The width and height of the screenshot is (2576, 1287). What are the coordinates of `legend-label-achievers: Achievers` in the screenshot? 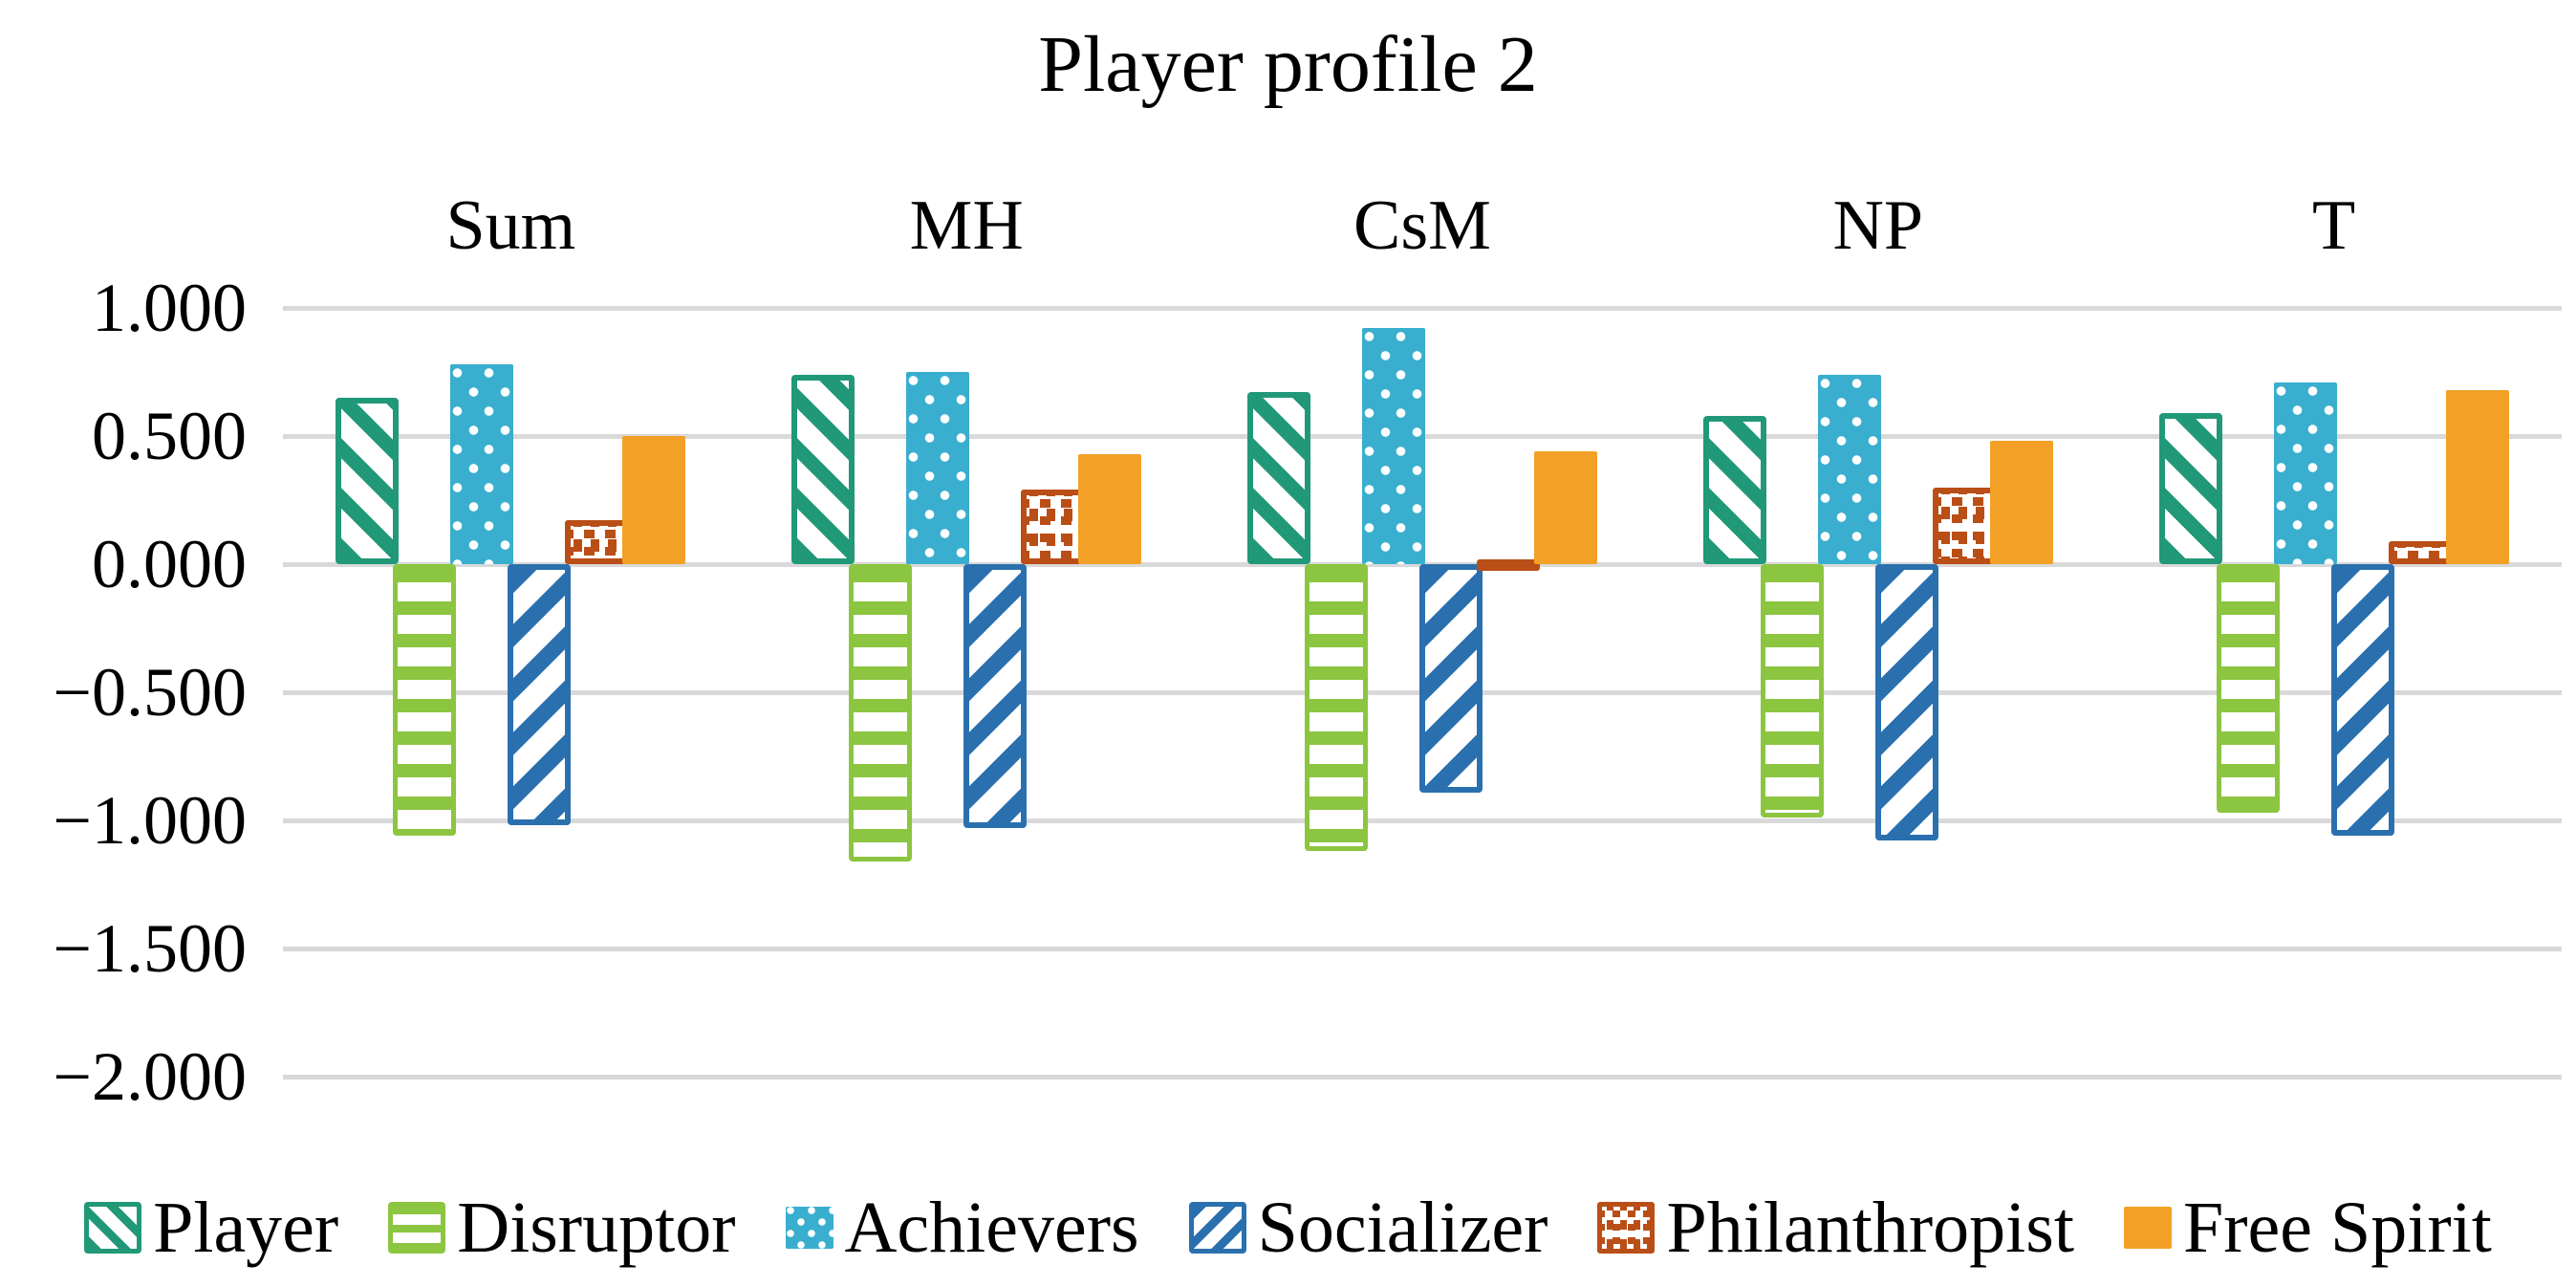 It's located at (991, 1228).